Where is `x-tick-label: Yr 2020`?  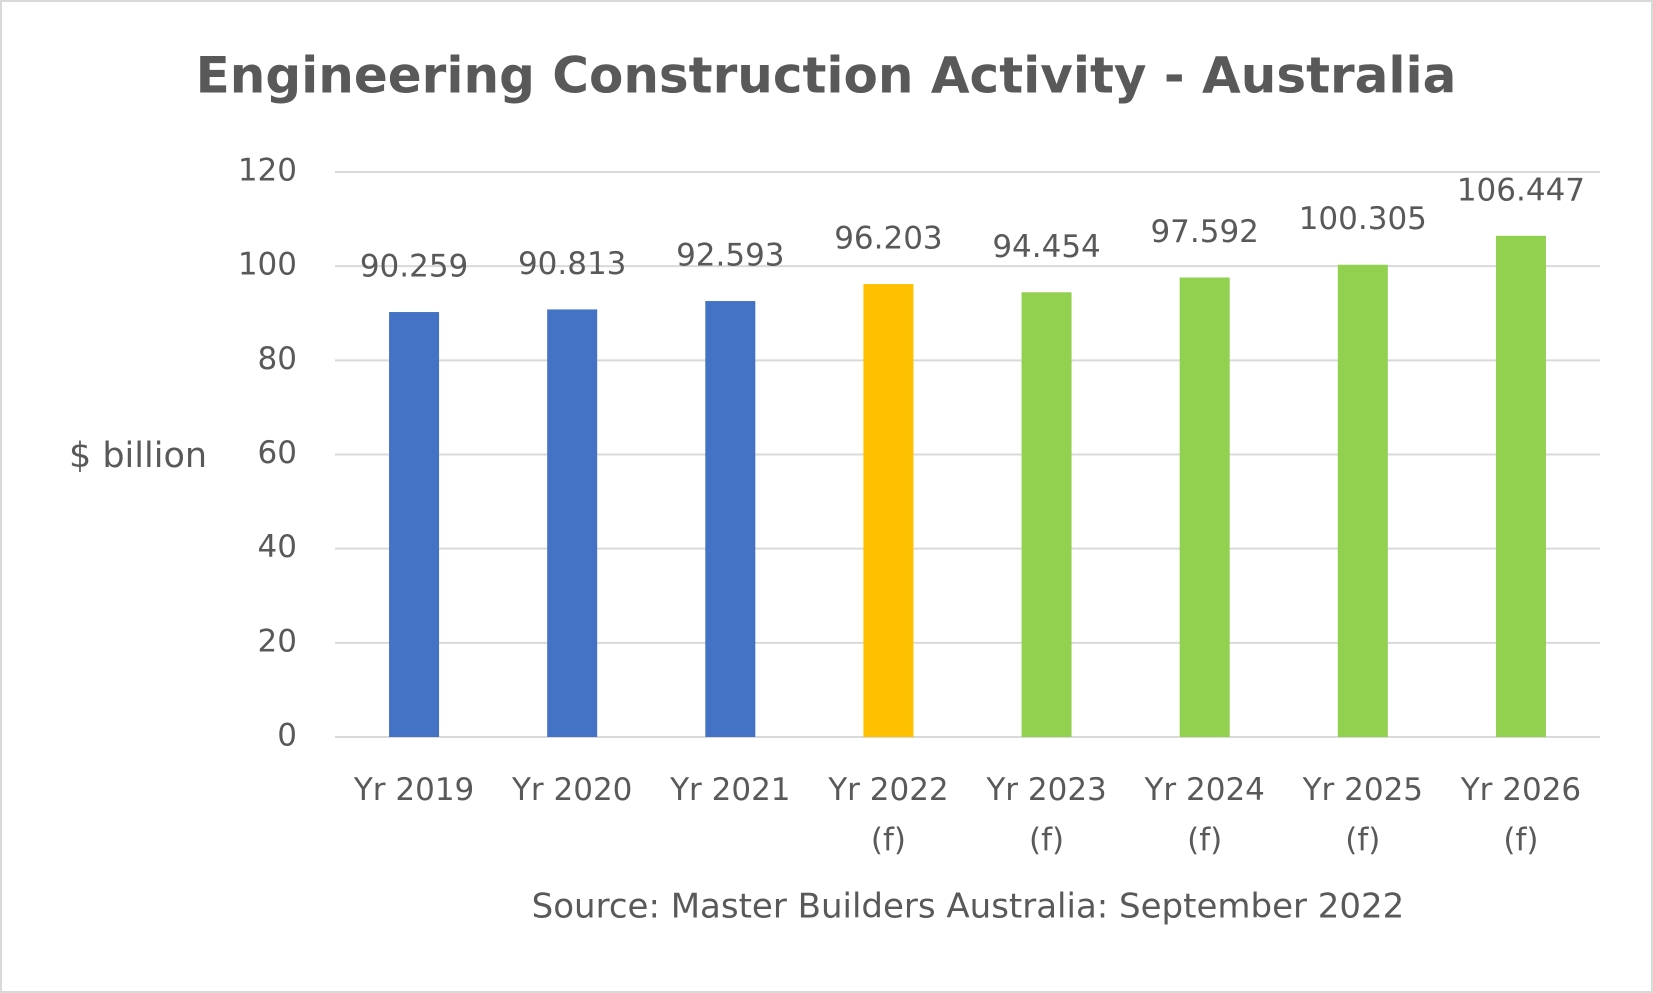 x-tick-label: Yr 2020 is located at coordinates (572, 790).